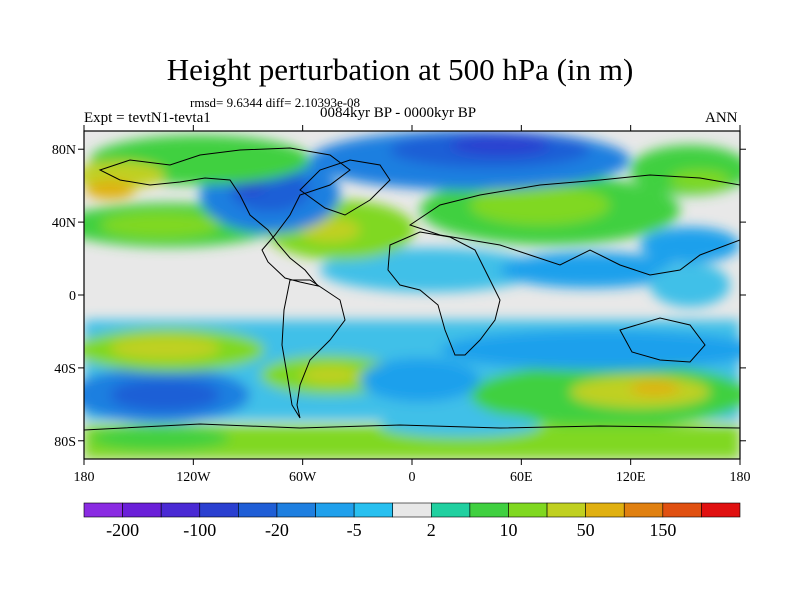 The image size is (800, 600). I want to click on eurasia-coast, so click(574, 225).